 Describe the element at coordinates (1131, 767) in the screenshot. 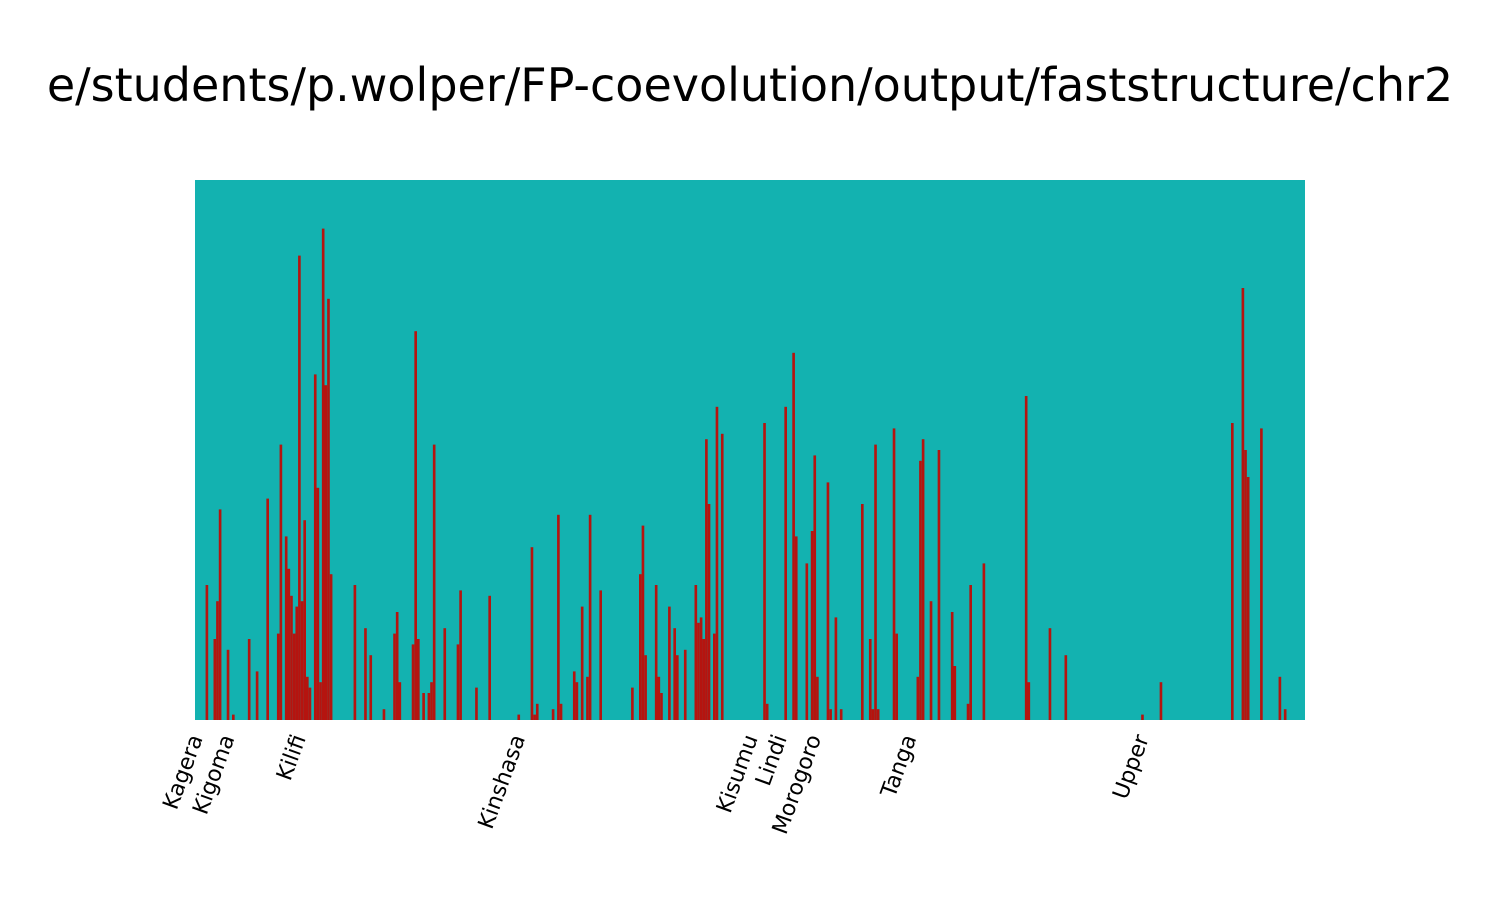

I see `x-tick-label-upper: Upper` at that location.